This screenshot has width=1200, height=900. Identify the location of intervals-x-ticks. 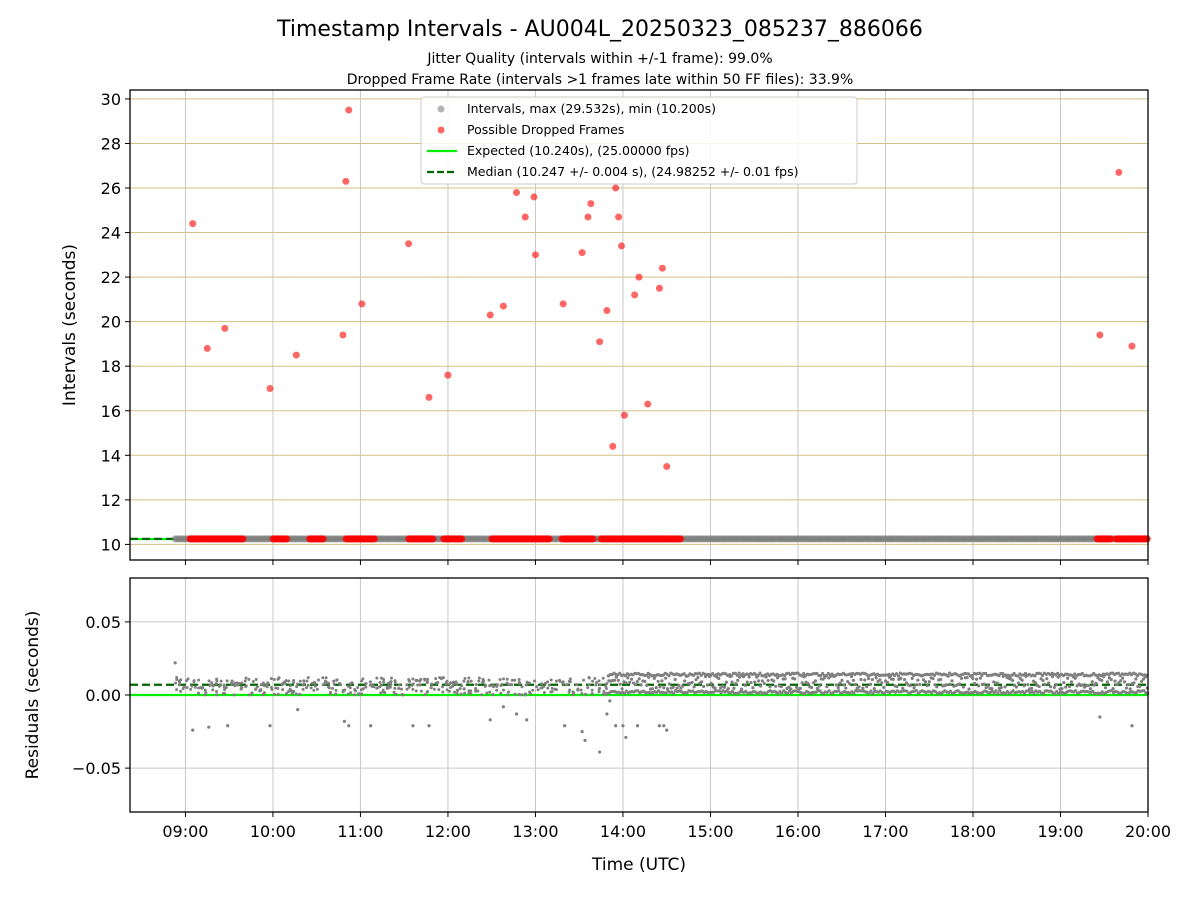
(666, 562).